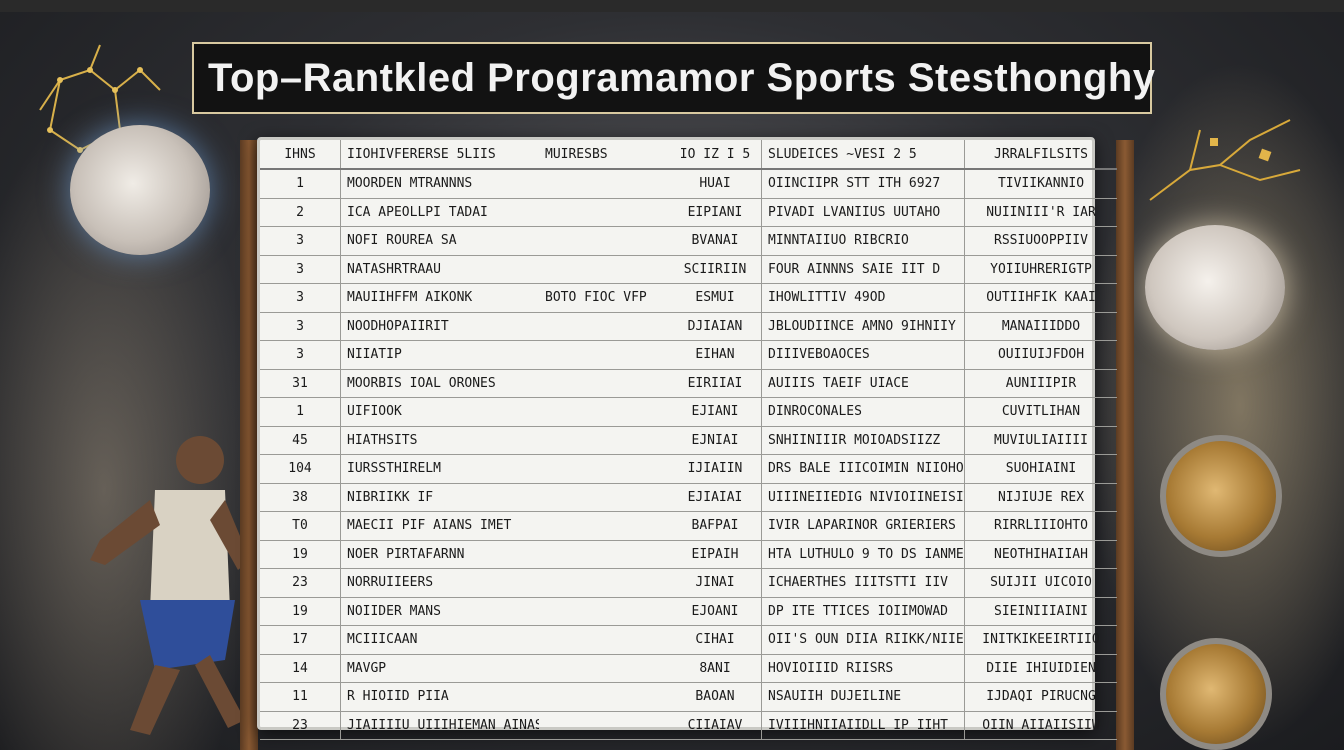  I want to click on code-cell: DJIAIAN, so click(715, 326).